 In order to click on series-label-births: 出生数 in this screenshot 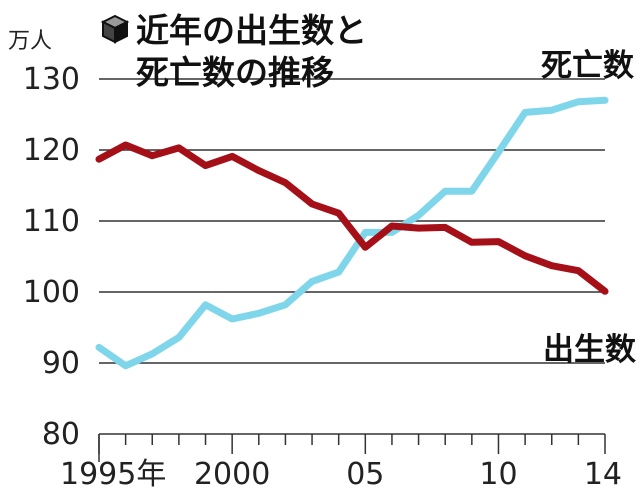, I will do `click(589, 350)`.